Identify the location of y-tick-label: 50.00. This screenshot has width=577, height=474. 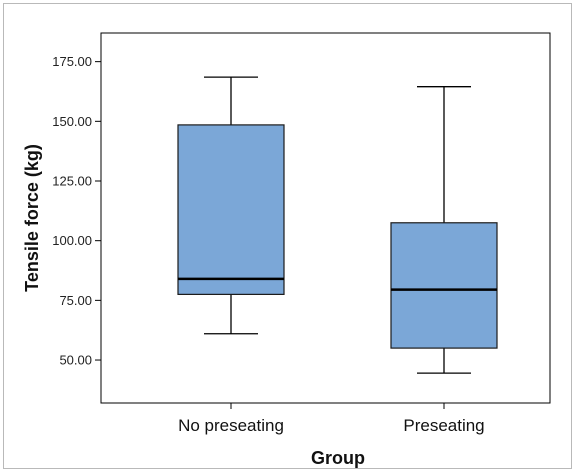
(75, 360).